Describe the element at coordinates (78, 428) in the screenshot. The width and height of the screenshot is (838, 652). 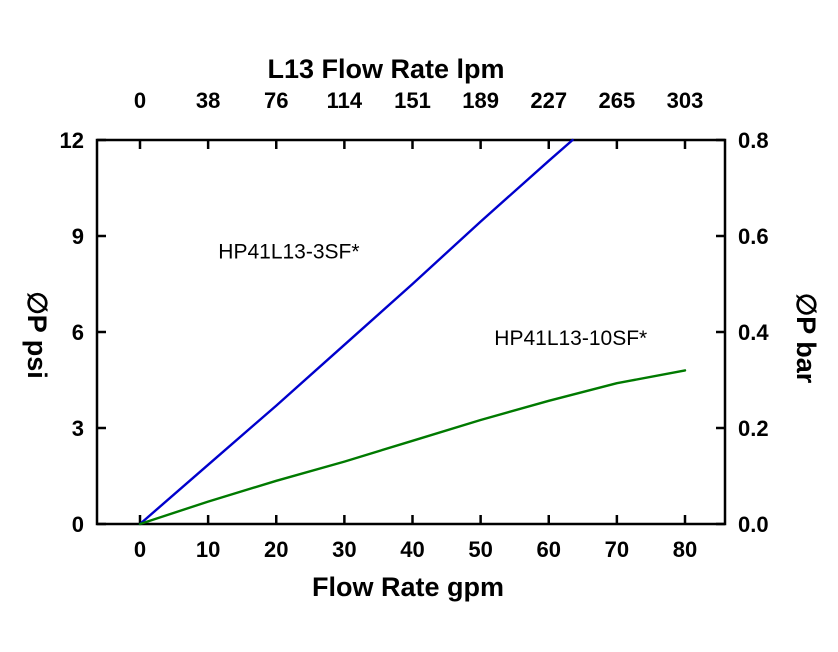
I see `y-tick-label-left: 3` at that location.